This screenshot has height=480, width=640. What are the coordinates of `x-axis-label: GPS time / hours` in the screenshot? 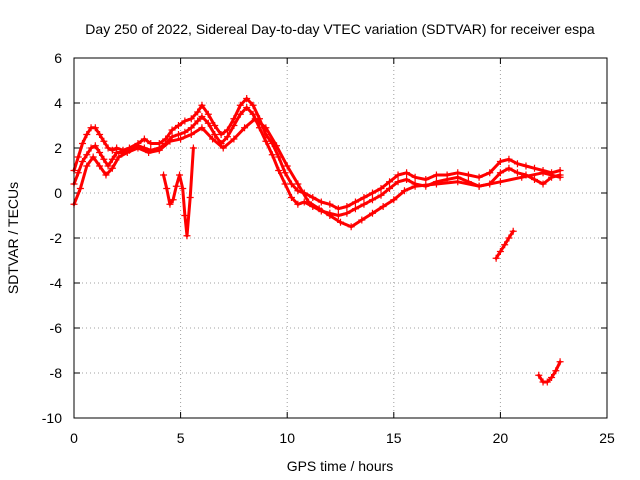 It's located at (340, 466).